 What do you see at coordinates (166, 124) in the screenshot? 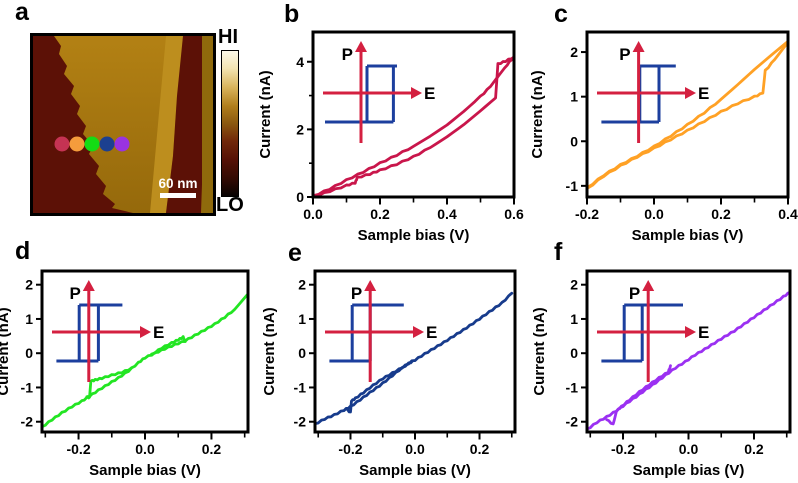
I see `light-terrace-wedge` at bounding box center [166, 124].